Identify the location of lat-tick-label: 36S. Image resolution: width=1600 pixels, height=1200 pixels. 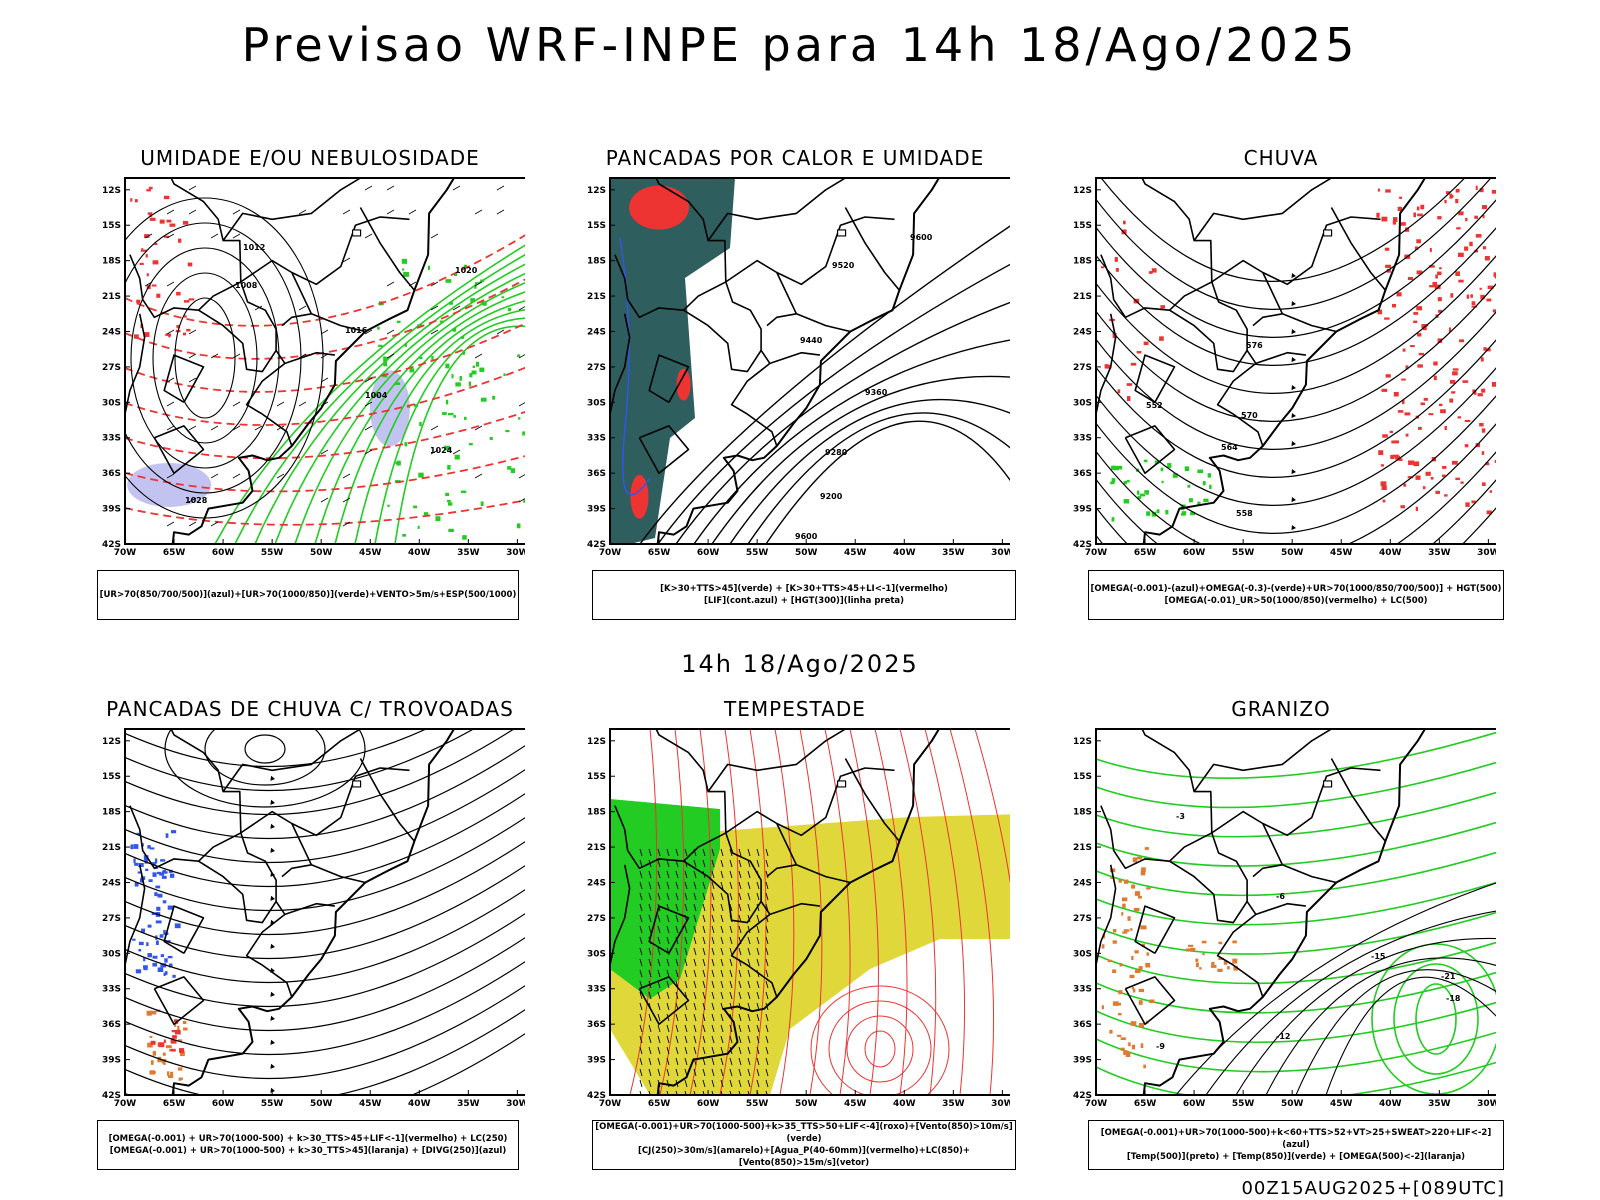
(111, 474).